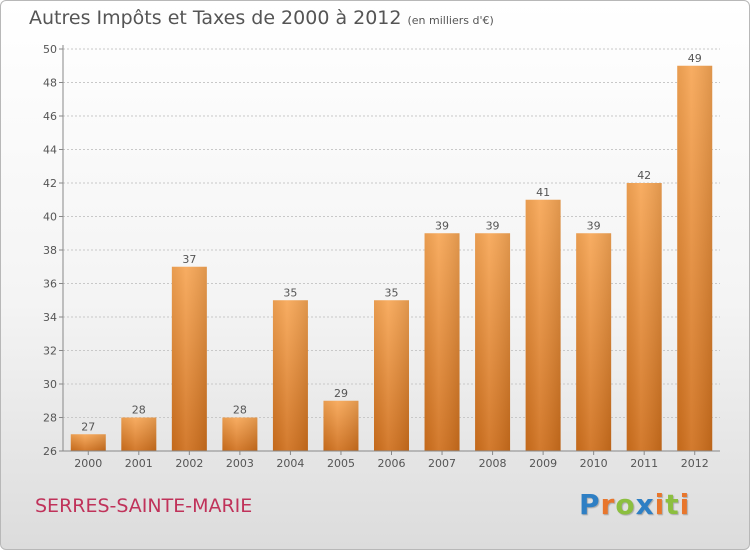 The image size is (750, 550). I want to click on y-tick-label: 50, so click(50, 49).